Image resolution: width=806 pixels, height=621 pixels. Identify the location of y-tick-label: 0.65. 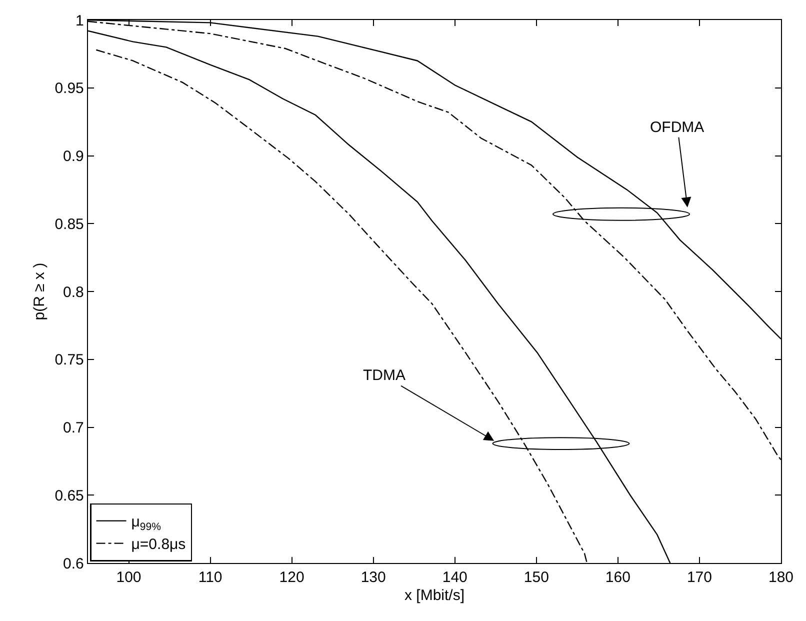
(69, 495).